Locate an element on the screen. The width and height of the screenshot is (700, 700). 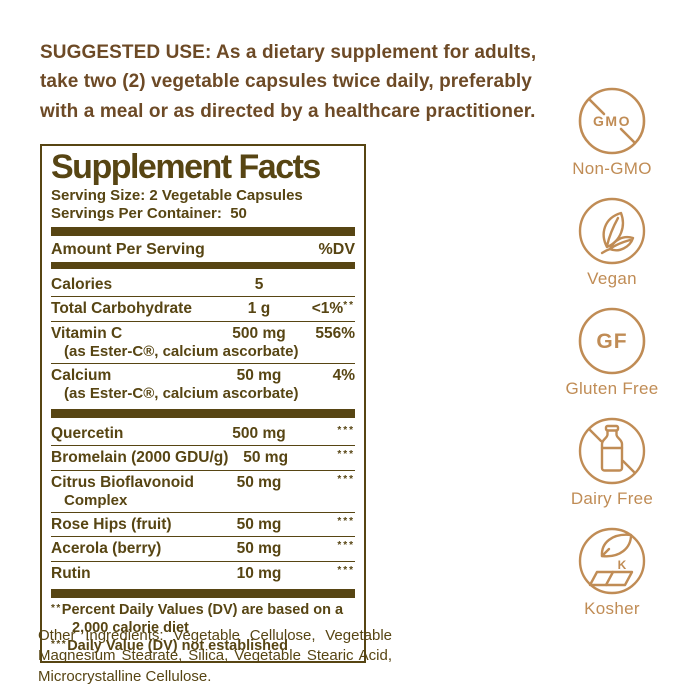
nutrient-row: Rose Hips (fruit) 50 mg *** is located at coordinates (203, 524).